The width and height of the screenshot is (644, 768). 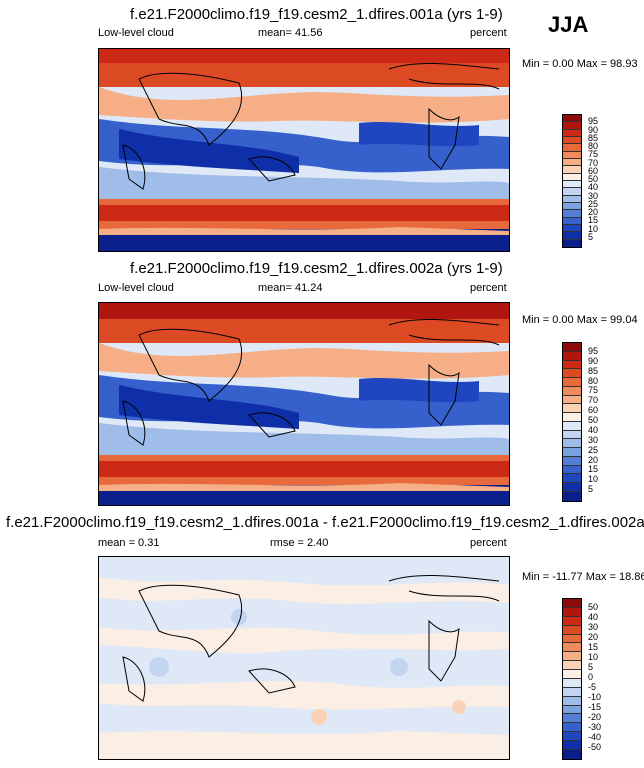 What do you see at coordinates (290, 33) in the screenshot?
I see `panel-1-mean-label: mean= 41.56` at bounding box center [290, 33].